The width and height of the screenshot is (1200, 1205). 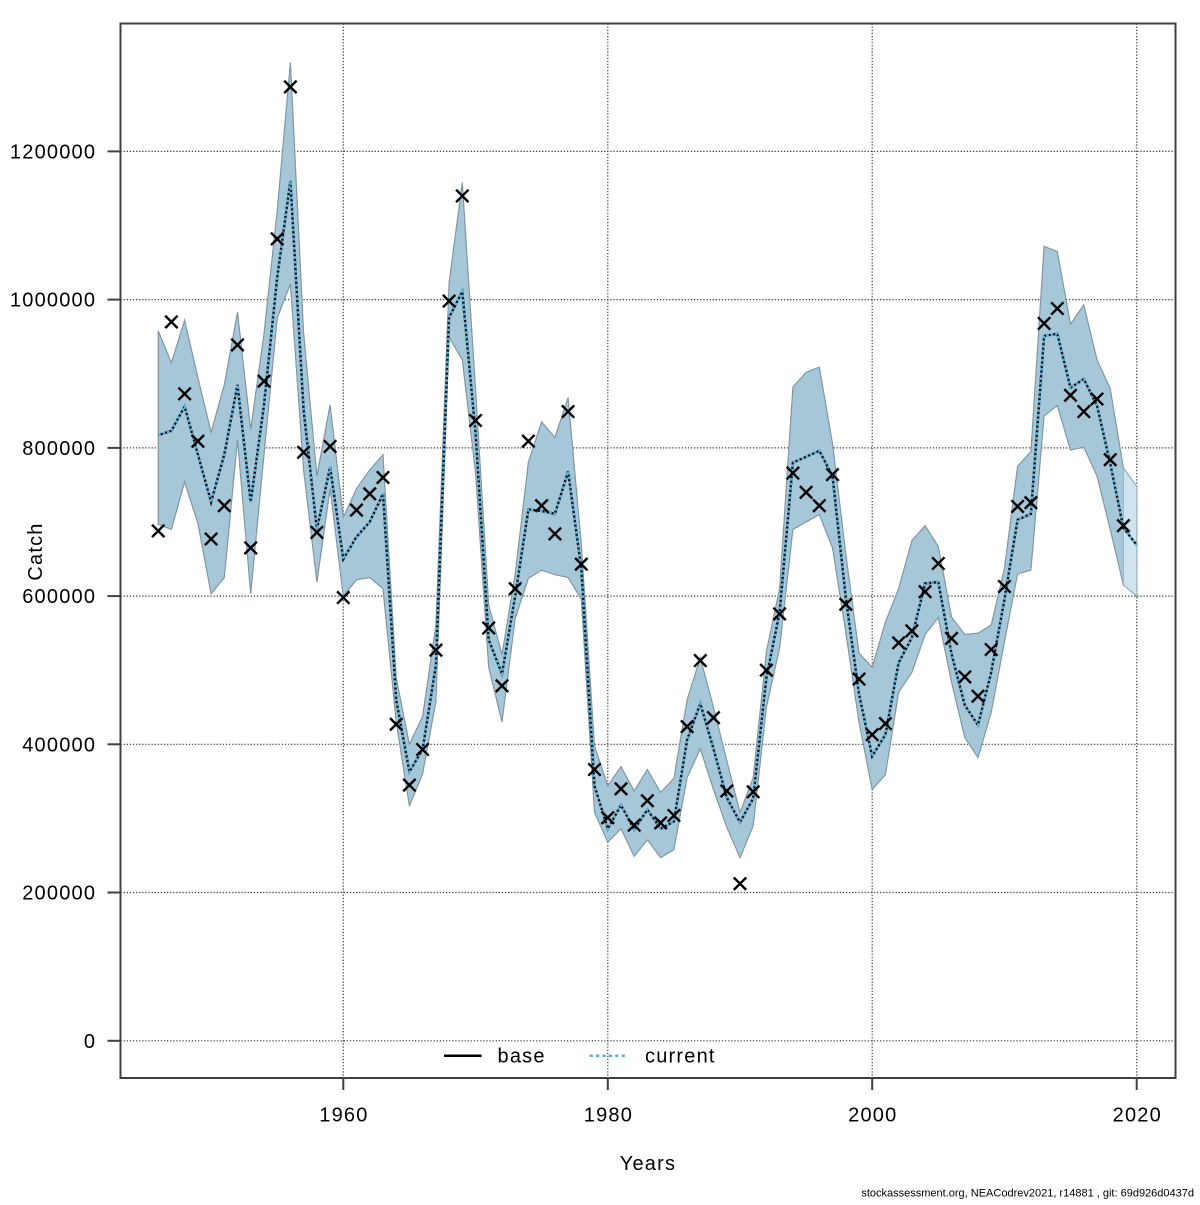 I want to click on svg-text: 2020, so click(x=1137, y=1115).